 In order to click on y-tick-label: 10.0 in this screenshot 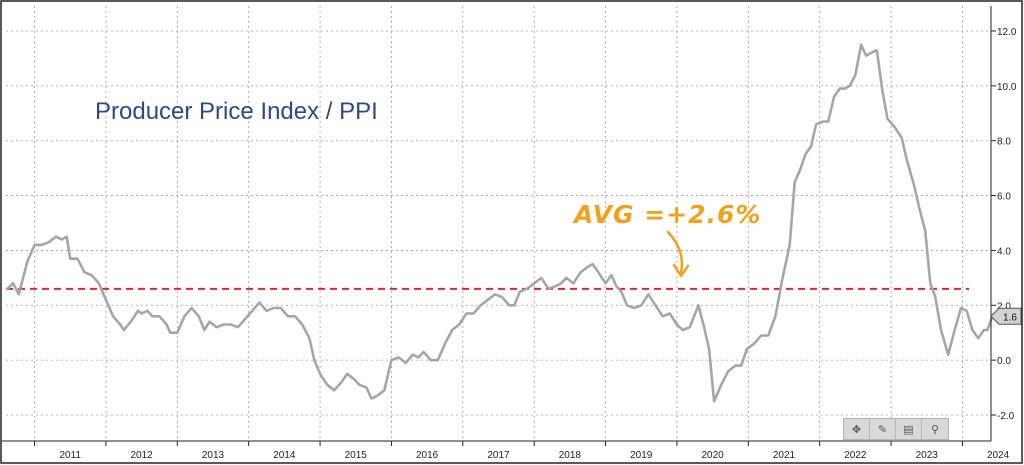, I will do `click(1007, 87)`.